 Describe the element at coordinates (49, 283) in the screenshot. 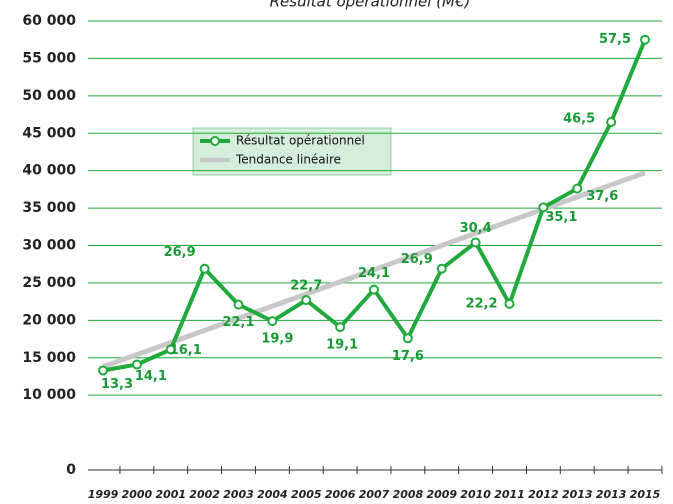

I see `y-tick-label: 25 000` at that location.